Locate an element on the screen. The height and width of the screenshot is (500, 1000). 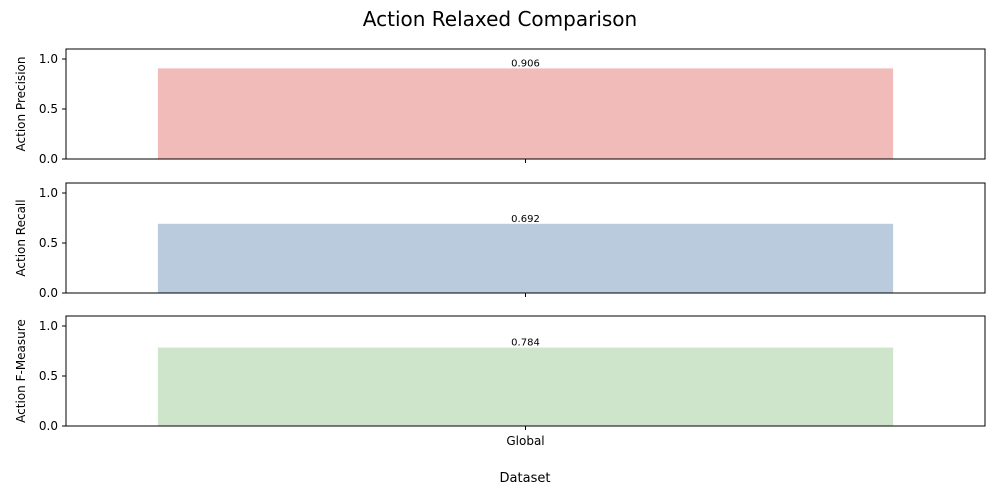
y-axis-label: Action Precision is located at coordinates (21, 104).